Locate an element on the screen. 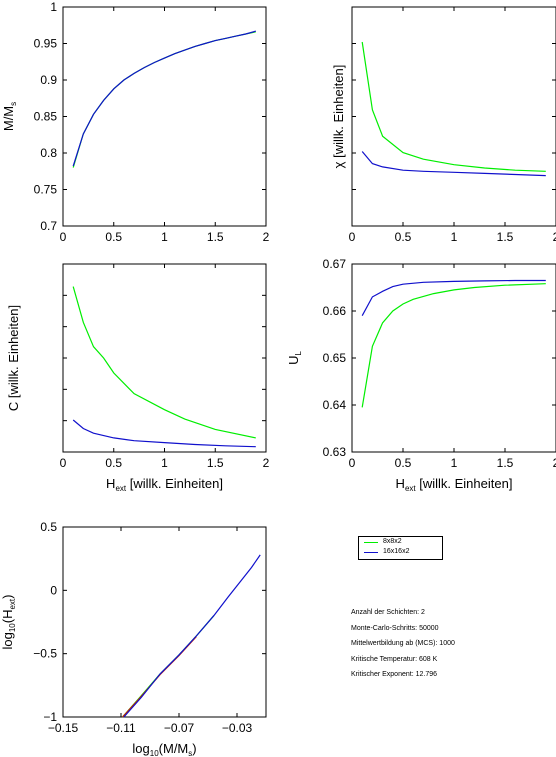  y-tick-label: 0.85 is located at coordinates (46, 117).